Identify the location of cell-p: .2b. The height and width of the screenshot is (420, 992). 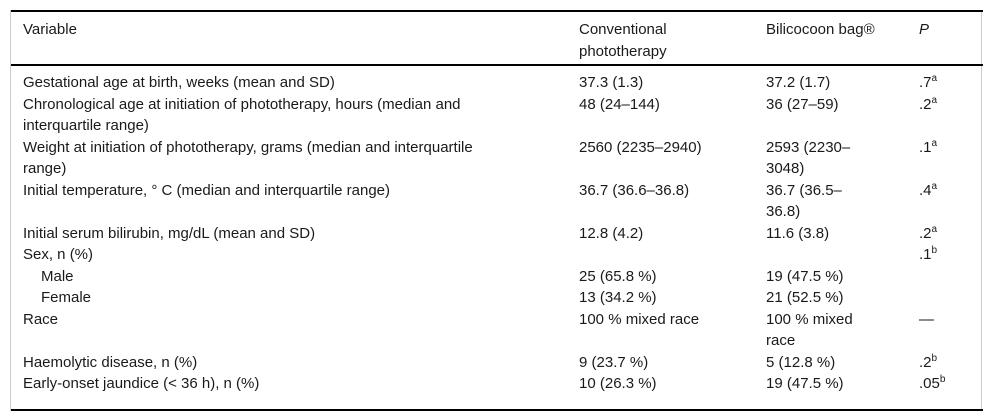
(951, 363).